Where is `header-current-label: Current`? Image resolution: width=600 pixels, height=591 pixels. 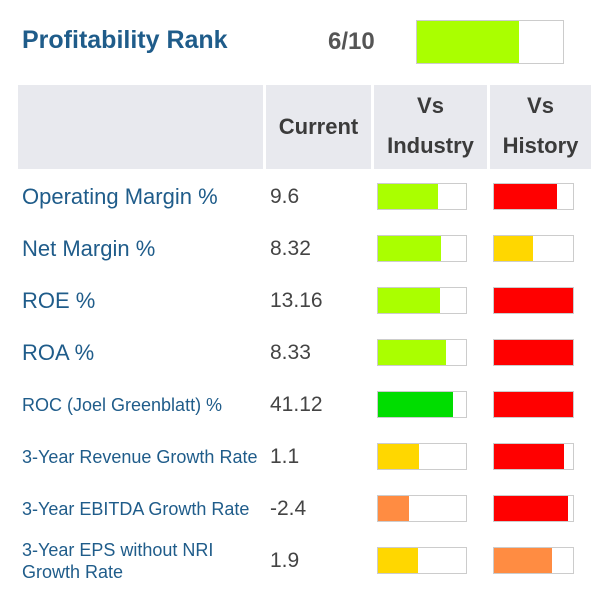
header-current-label: Current is located at coordinates (318, 126).